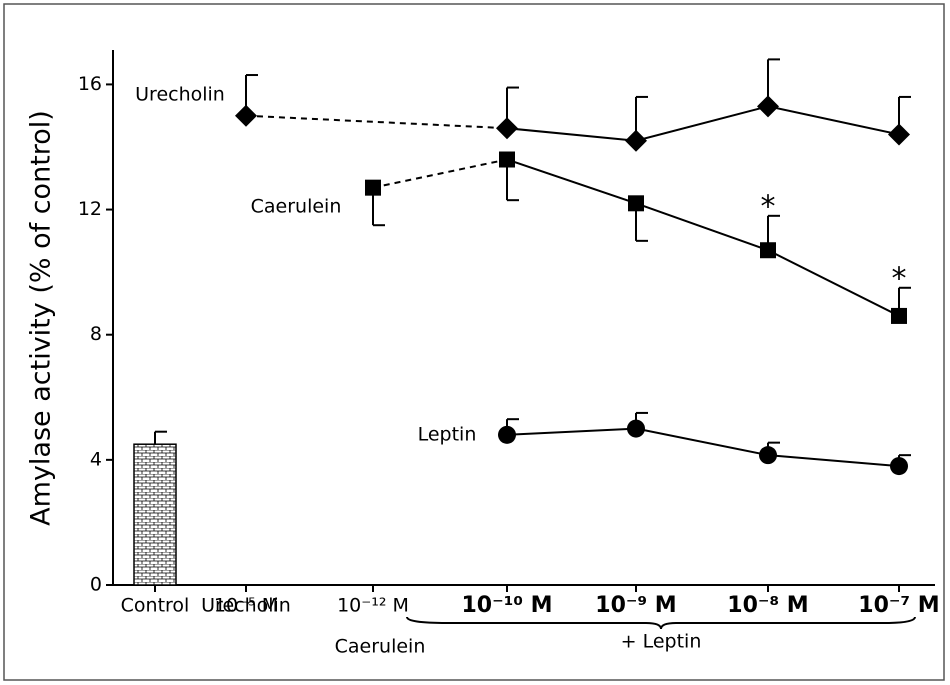 The height and width of the screenshot is (685, 950). I want to click on x-tick-label: 10⁻⁹ M, so click(635, 605).